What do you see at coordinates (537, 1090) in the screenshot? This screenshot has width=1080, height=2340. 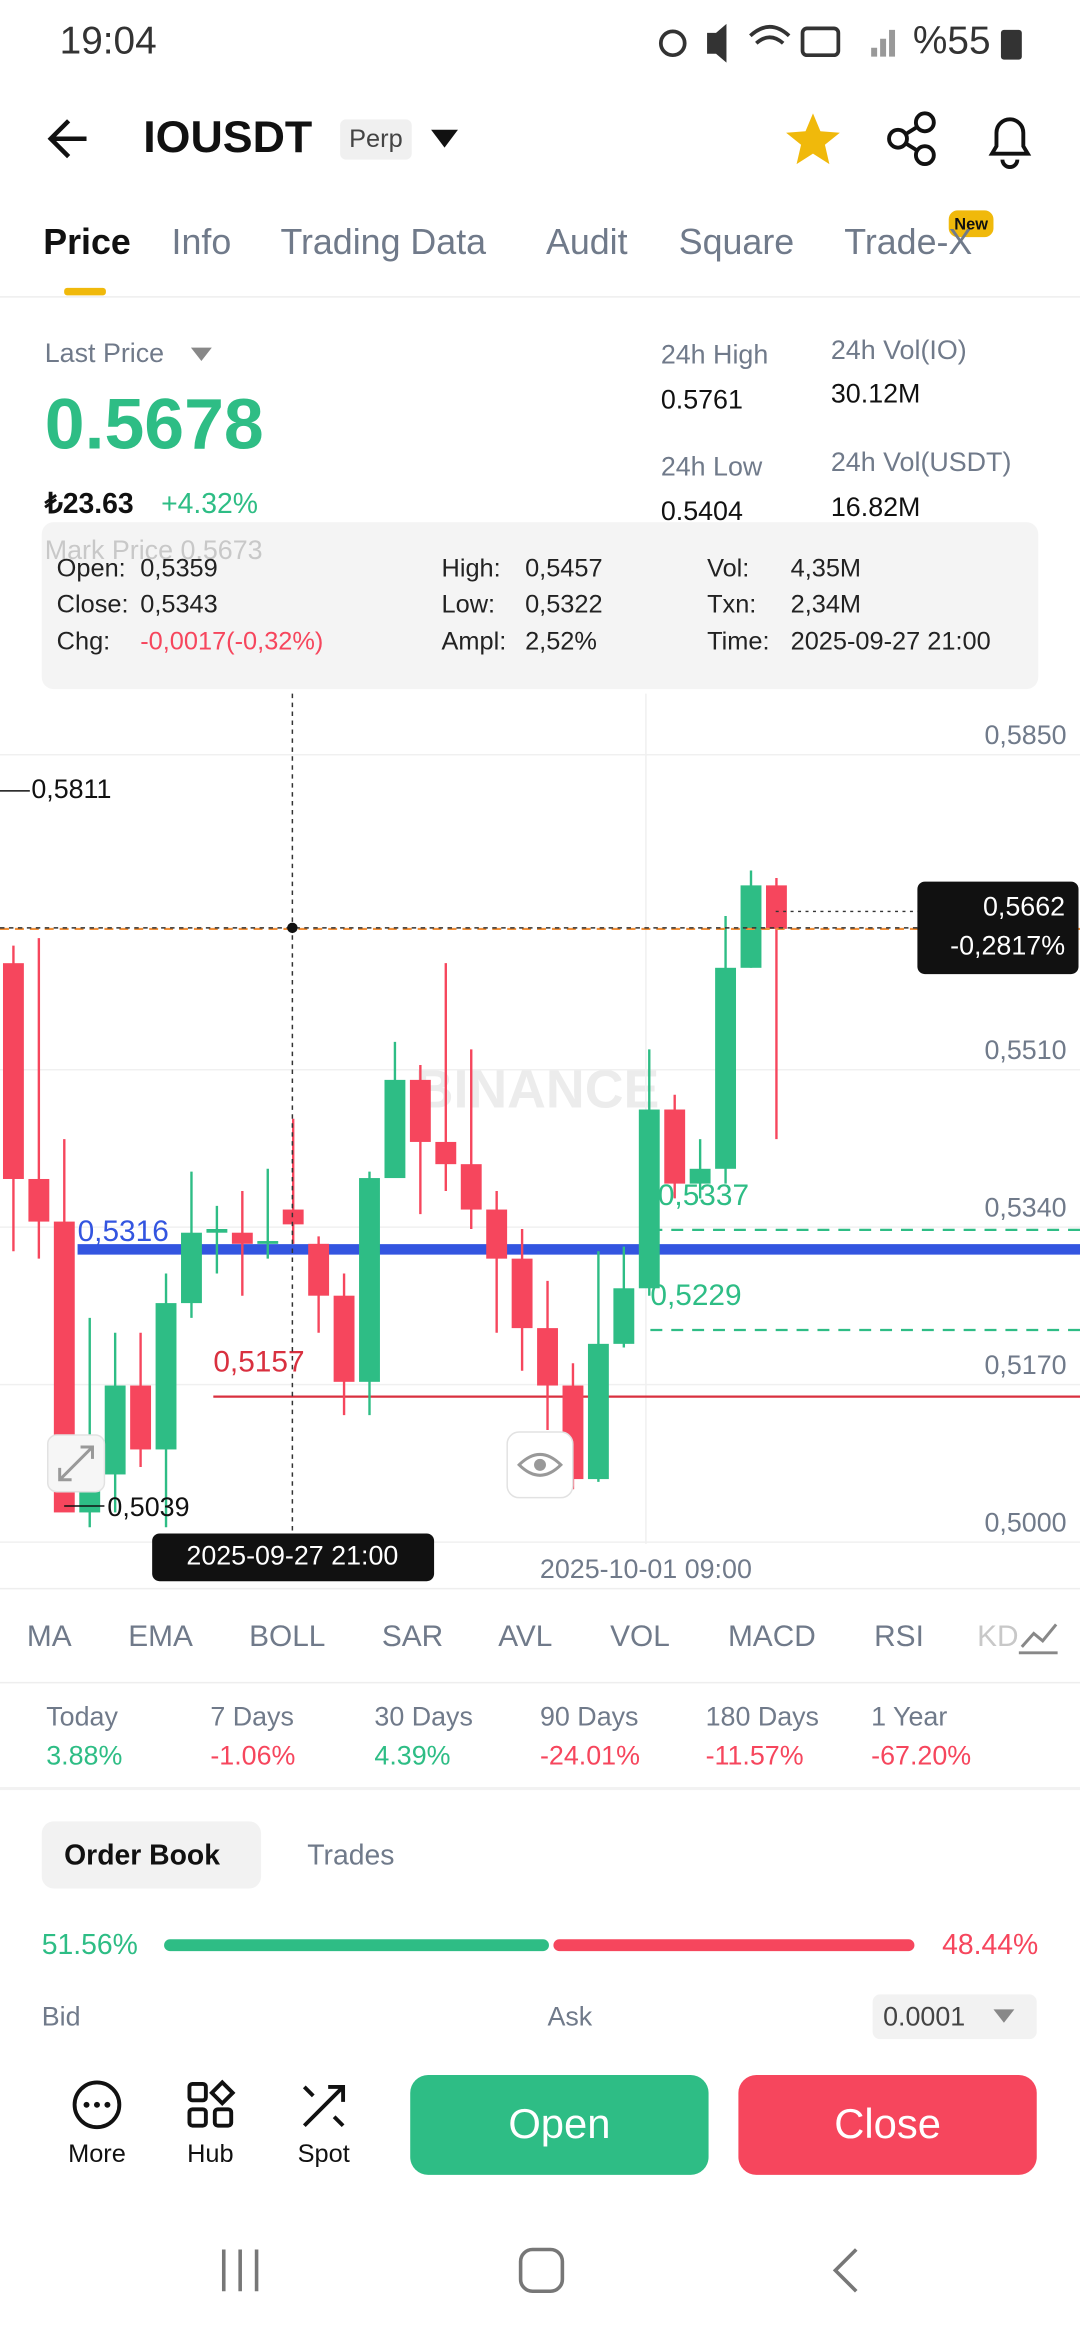 I see `watermark: BINANCE` at bounding box center [537, 1090].